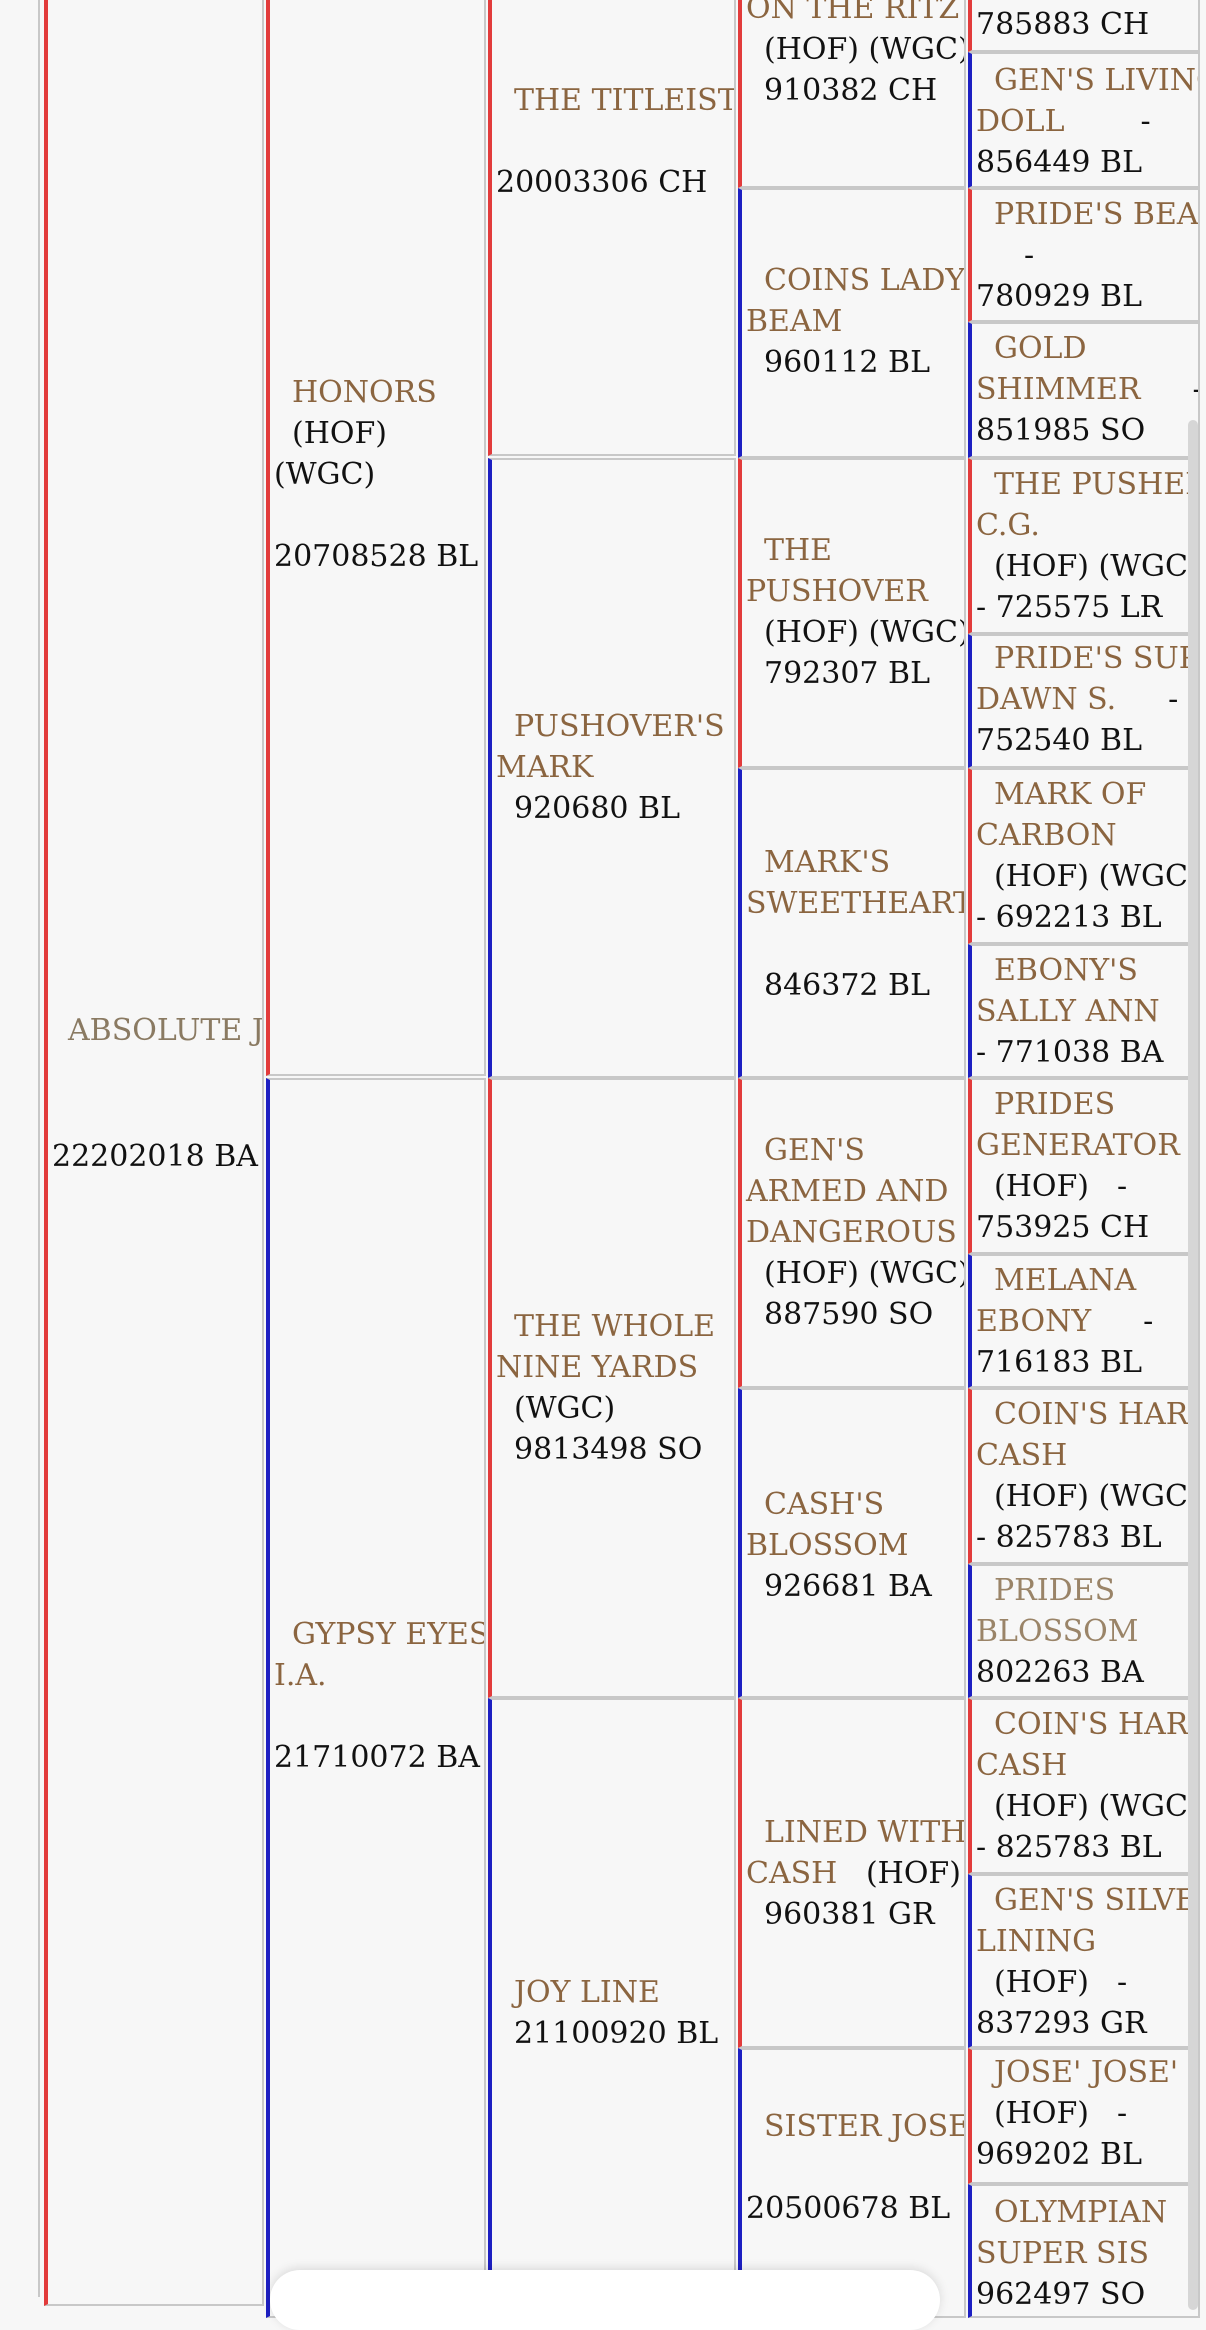 Image resolution: width=1206 pixels, height=2330 pixels. I want to click on gen2-4-name: JOY LINE, so click(587, 1992).